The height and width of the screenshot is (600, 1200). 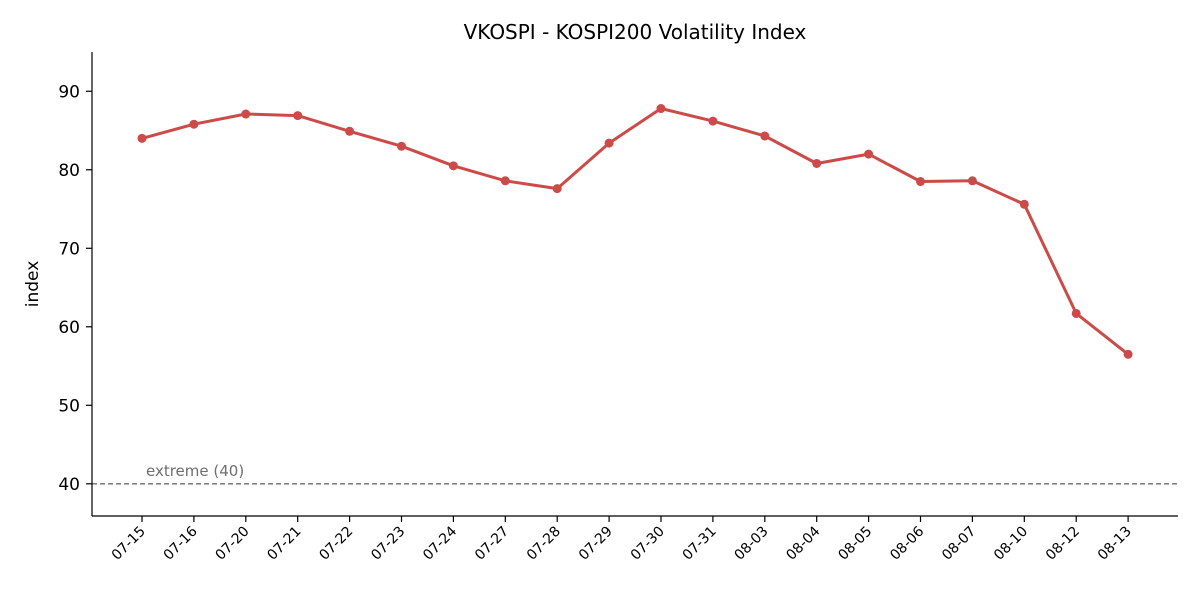 What do you see at coordinates (1115, 544) in the screenshot?
I see `x-tick-label: 08-13` at bounding box center [1115, 544].